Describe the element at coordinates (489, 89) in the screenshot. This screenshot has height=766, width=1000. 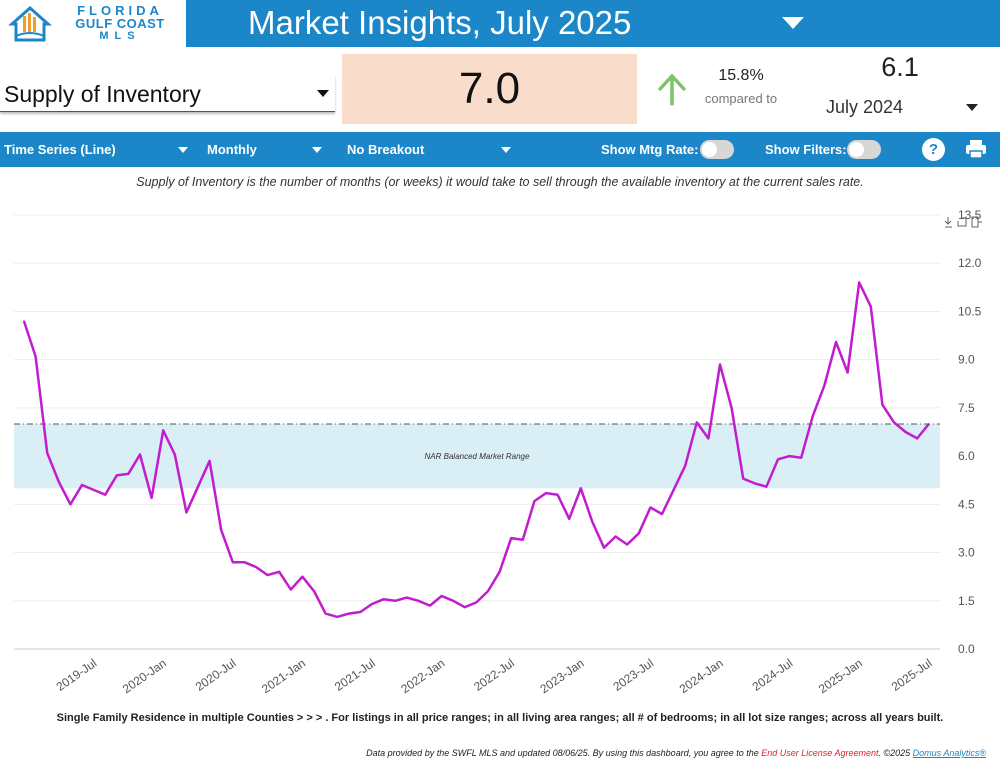
I see `current-value: 7.0` at that location.